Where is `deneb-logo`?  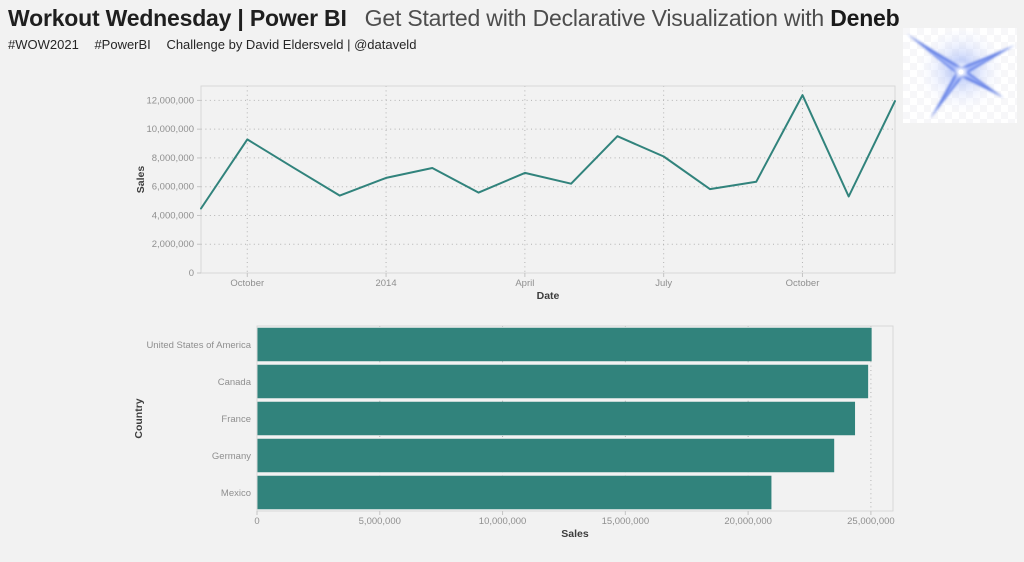 deneb-logo is located at coordinates (960, 75).